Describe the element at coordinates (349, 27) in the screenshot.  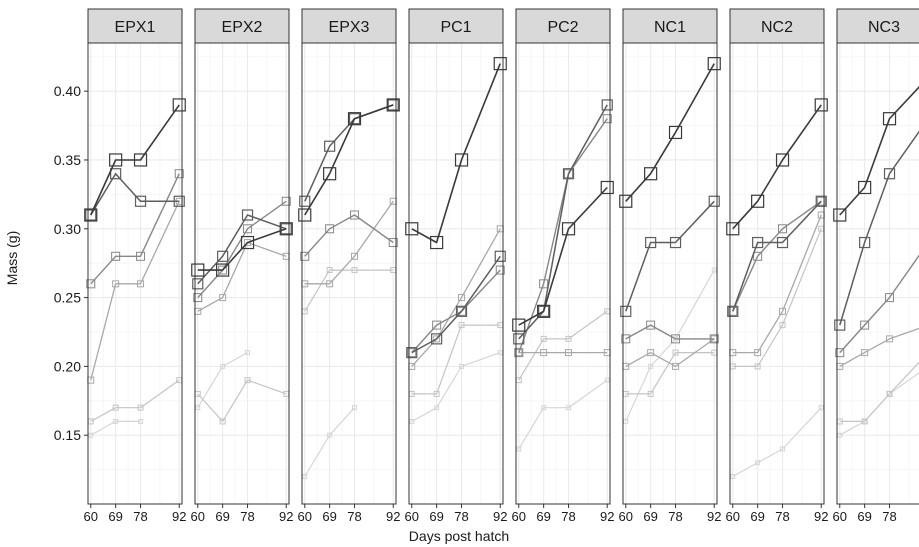
I see `facet-strip-label: EPX3` at that location.